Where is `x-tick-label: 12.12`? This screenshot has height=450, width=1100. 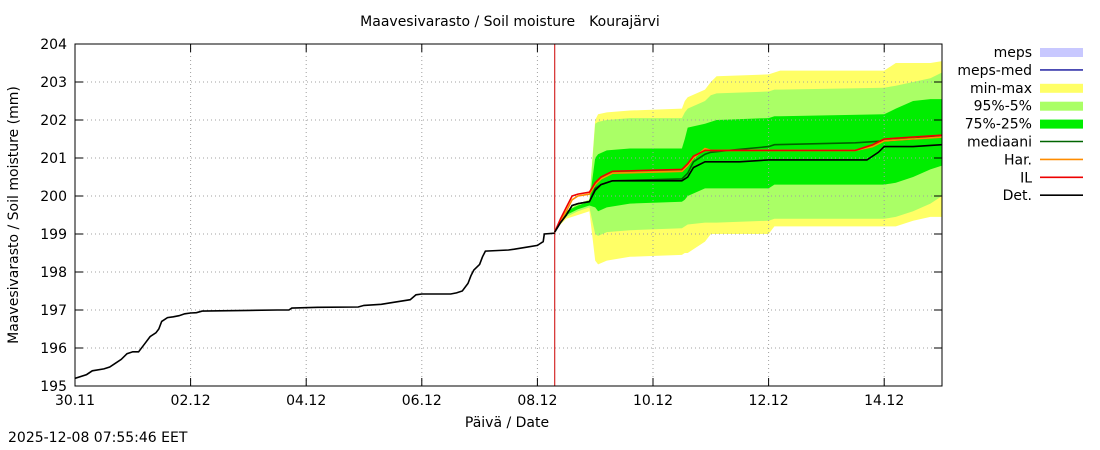
x-tick-label: 12.12 is located at coordinates (769, 401).